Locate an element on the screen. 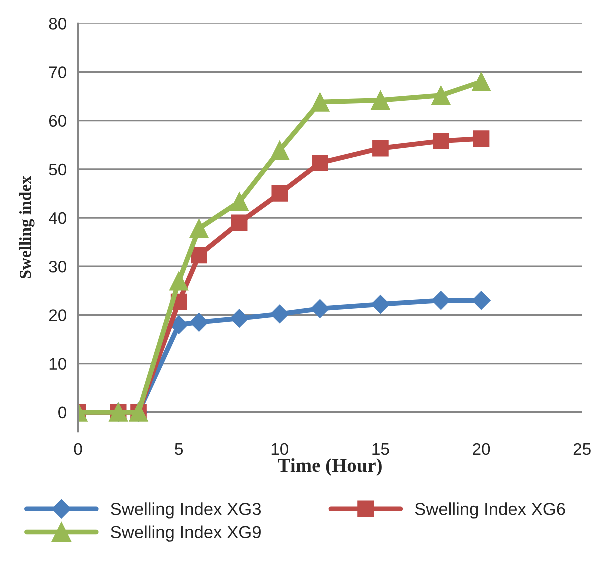 The image size is (593, 563). y-tick-label: 20 is located at coordinates (58, 316).